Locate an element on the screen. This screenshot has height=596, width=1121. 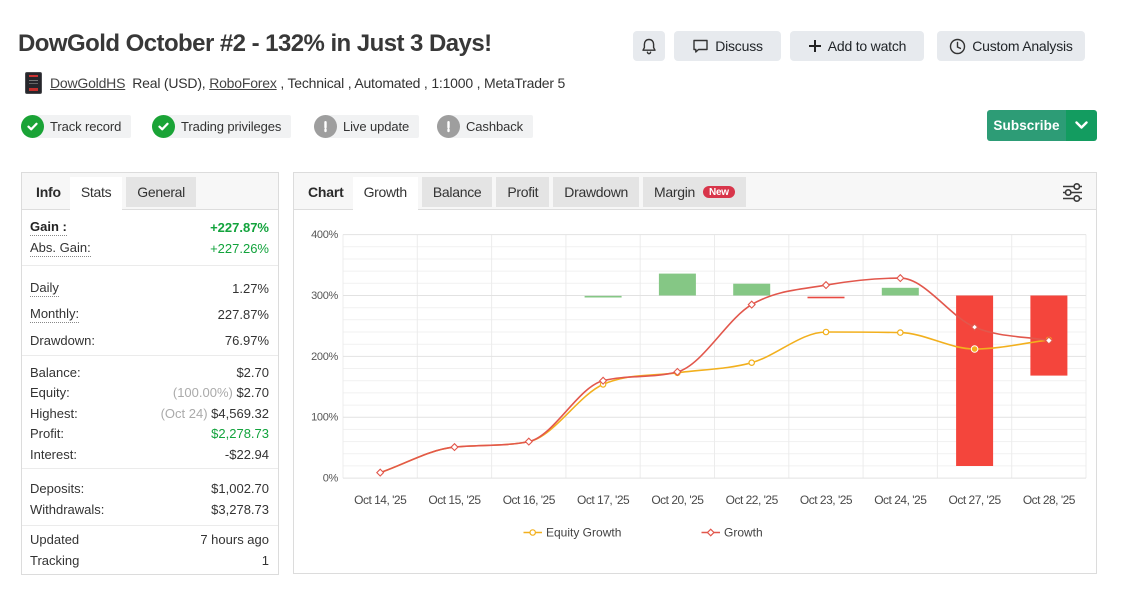
svg-text: 200% is located at coordinates (324, 357).